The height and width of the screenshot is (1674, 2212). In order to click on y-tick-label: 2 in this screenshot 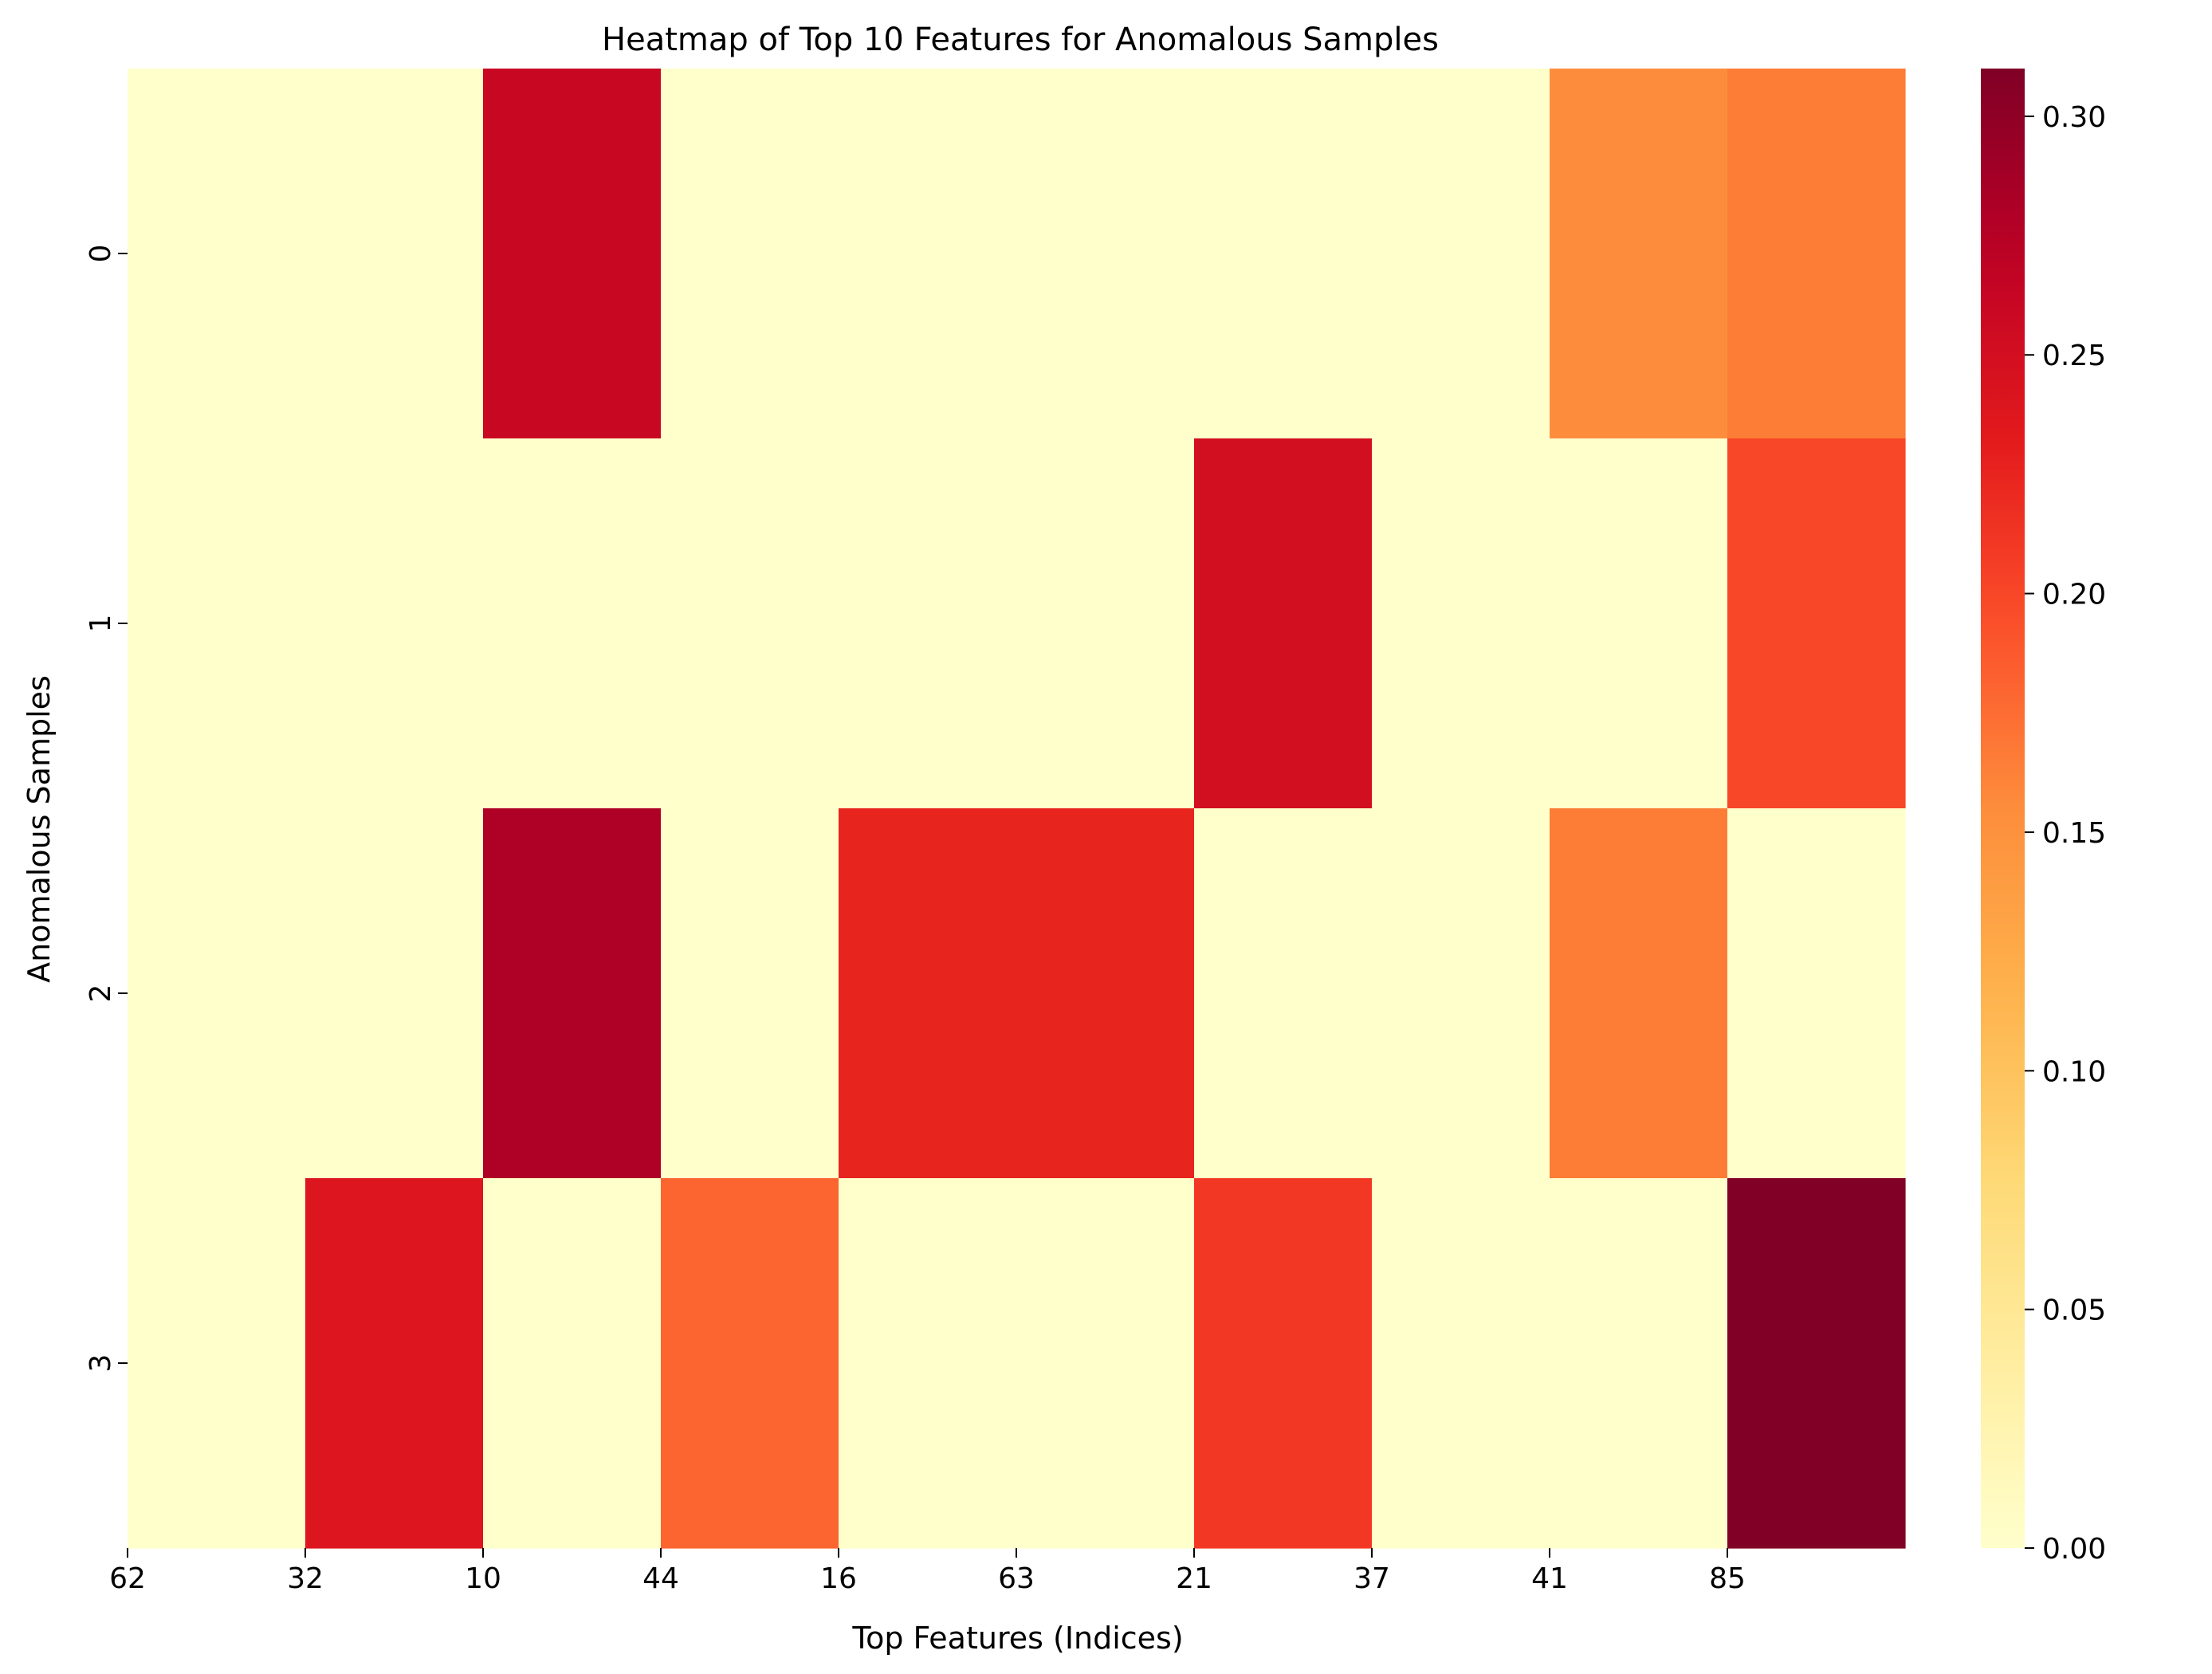, I will do `click(100, 993)`.